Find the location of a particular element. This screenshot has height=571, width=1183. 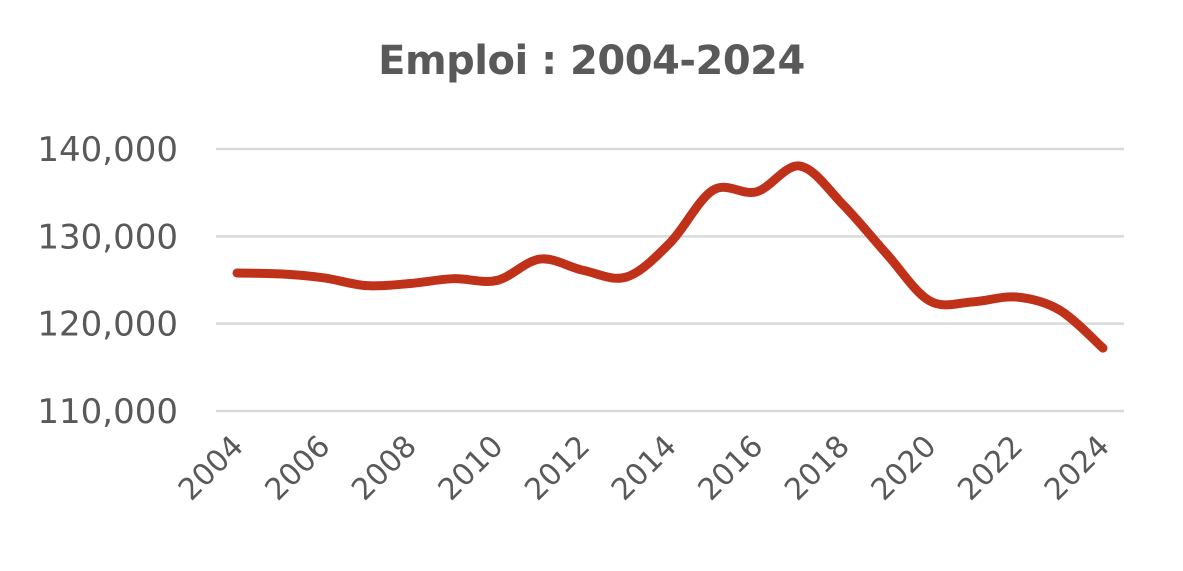

x-tick-label: 2004 is located at coordinates (211, 468).